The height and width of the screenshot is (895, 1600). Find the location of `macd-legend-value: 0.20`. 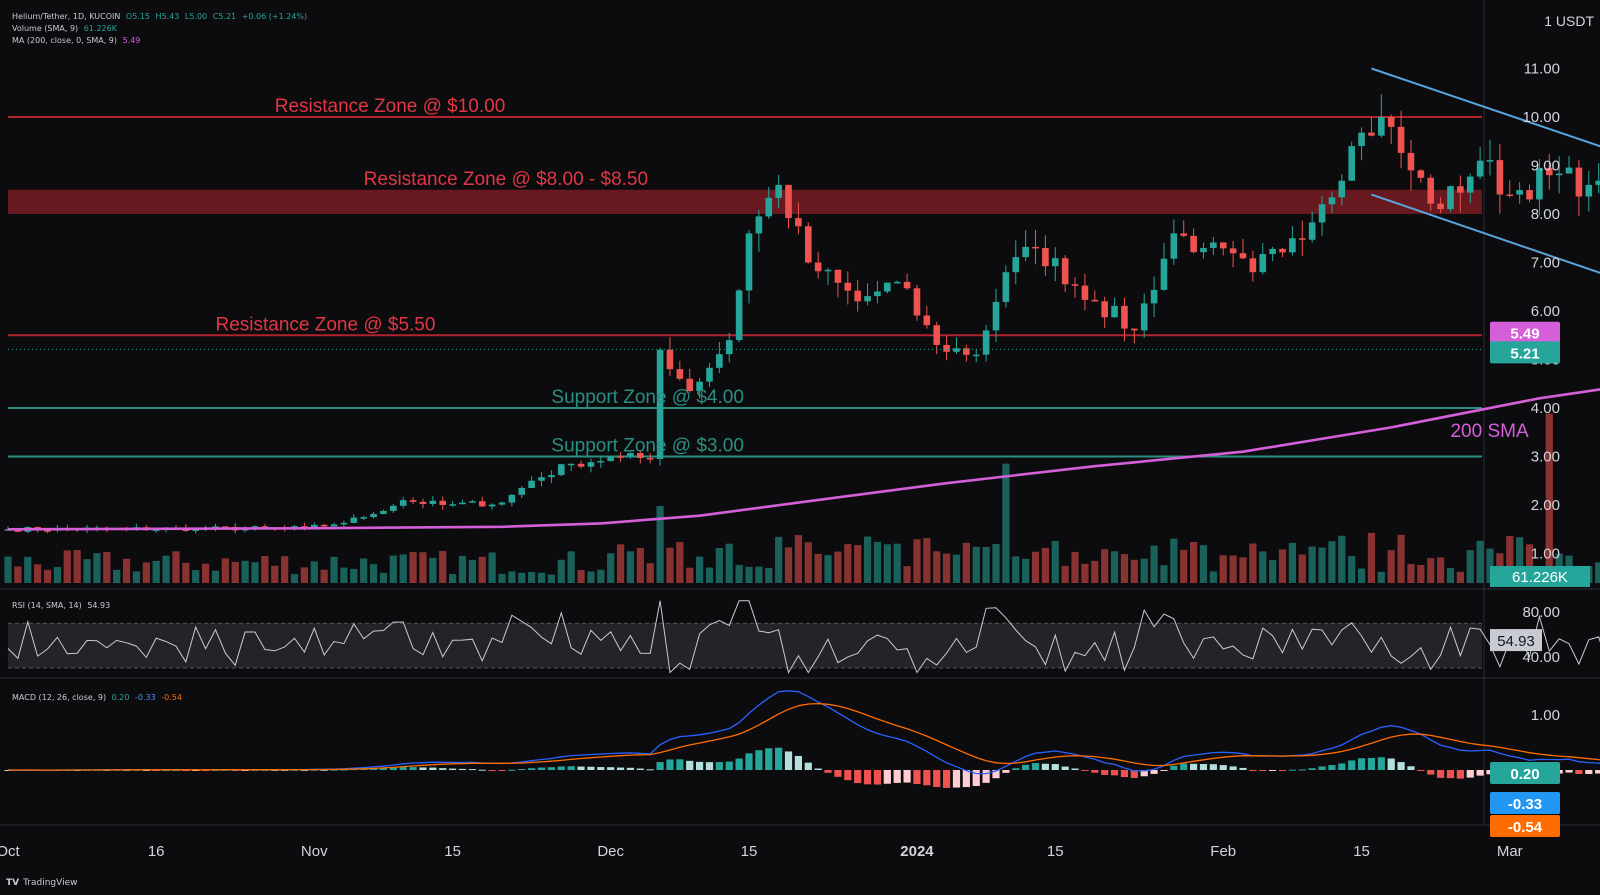

macd-legend-value: 0.20 is located at coordinates (120, 697).